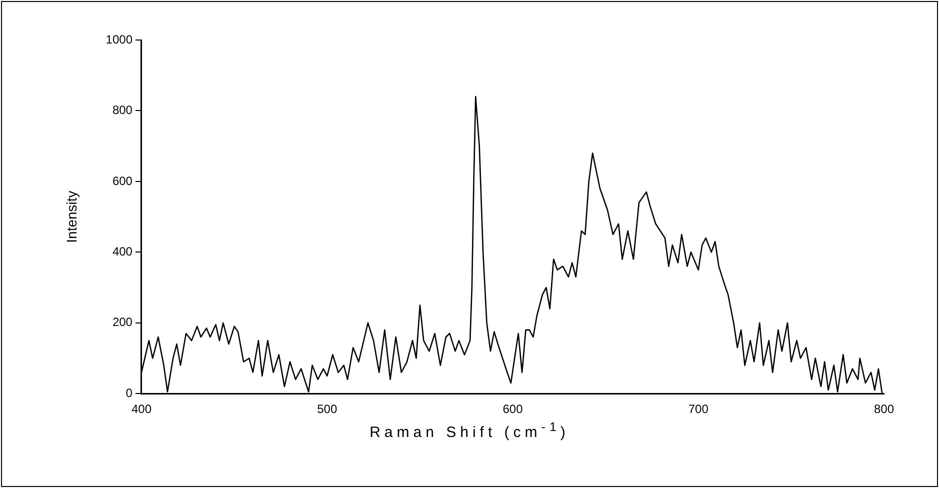 Image resolution: width=939 pixels, height=488 pixels. Describe the element at coordinates (513, 409) in the screenshot. I see `x-tick-label: 600` at that location.